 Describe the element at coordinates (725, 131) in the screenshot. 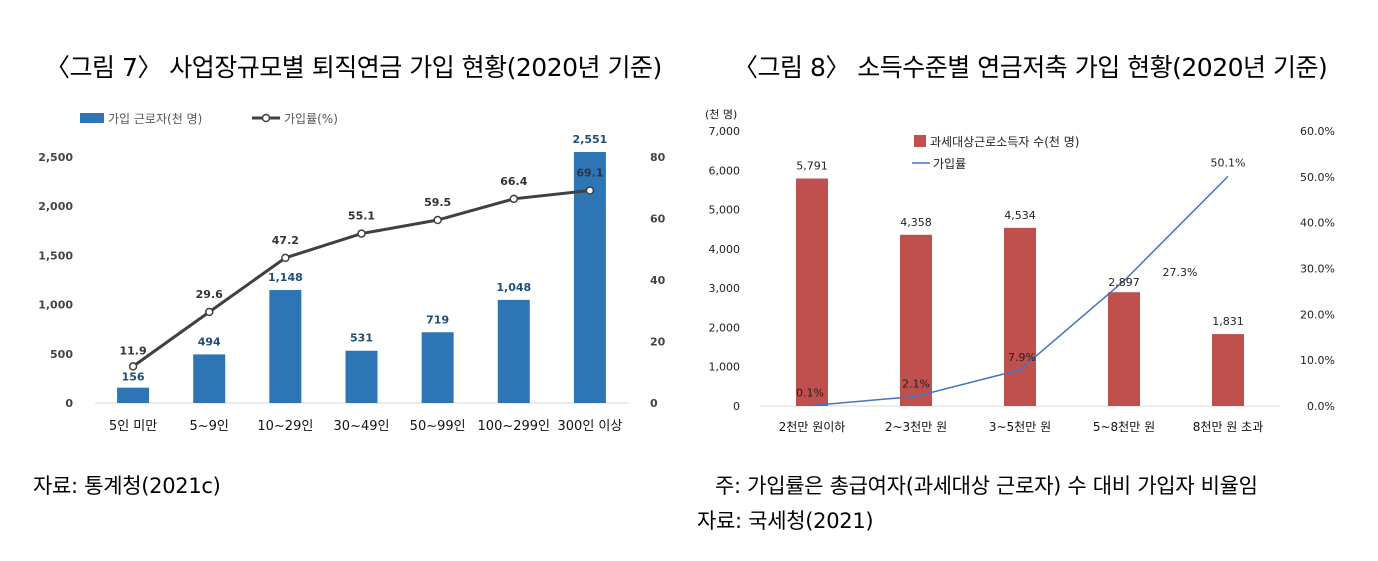

I see `y-left-tick-label: 7,000` at that location.